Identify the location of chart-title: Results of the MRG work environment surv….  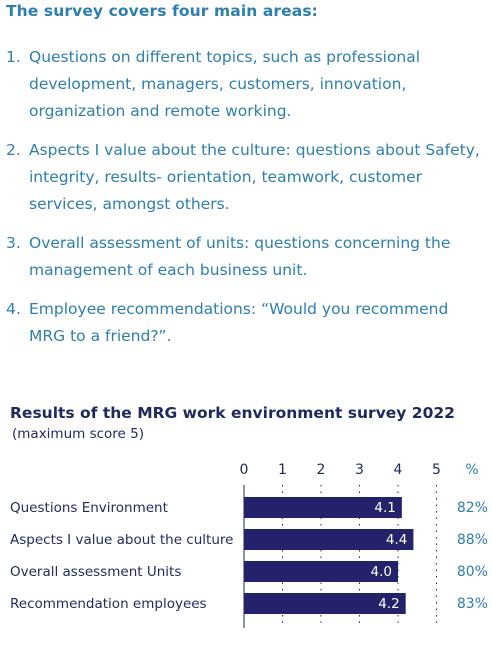
(232, 413).